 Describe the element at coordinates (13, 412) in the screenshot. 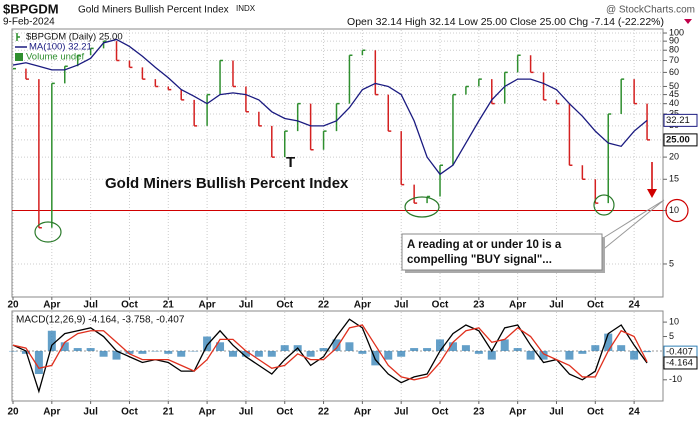

I see `x-tick-label: 20` at that location.